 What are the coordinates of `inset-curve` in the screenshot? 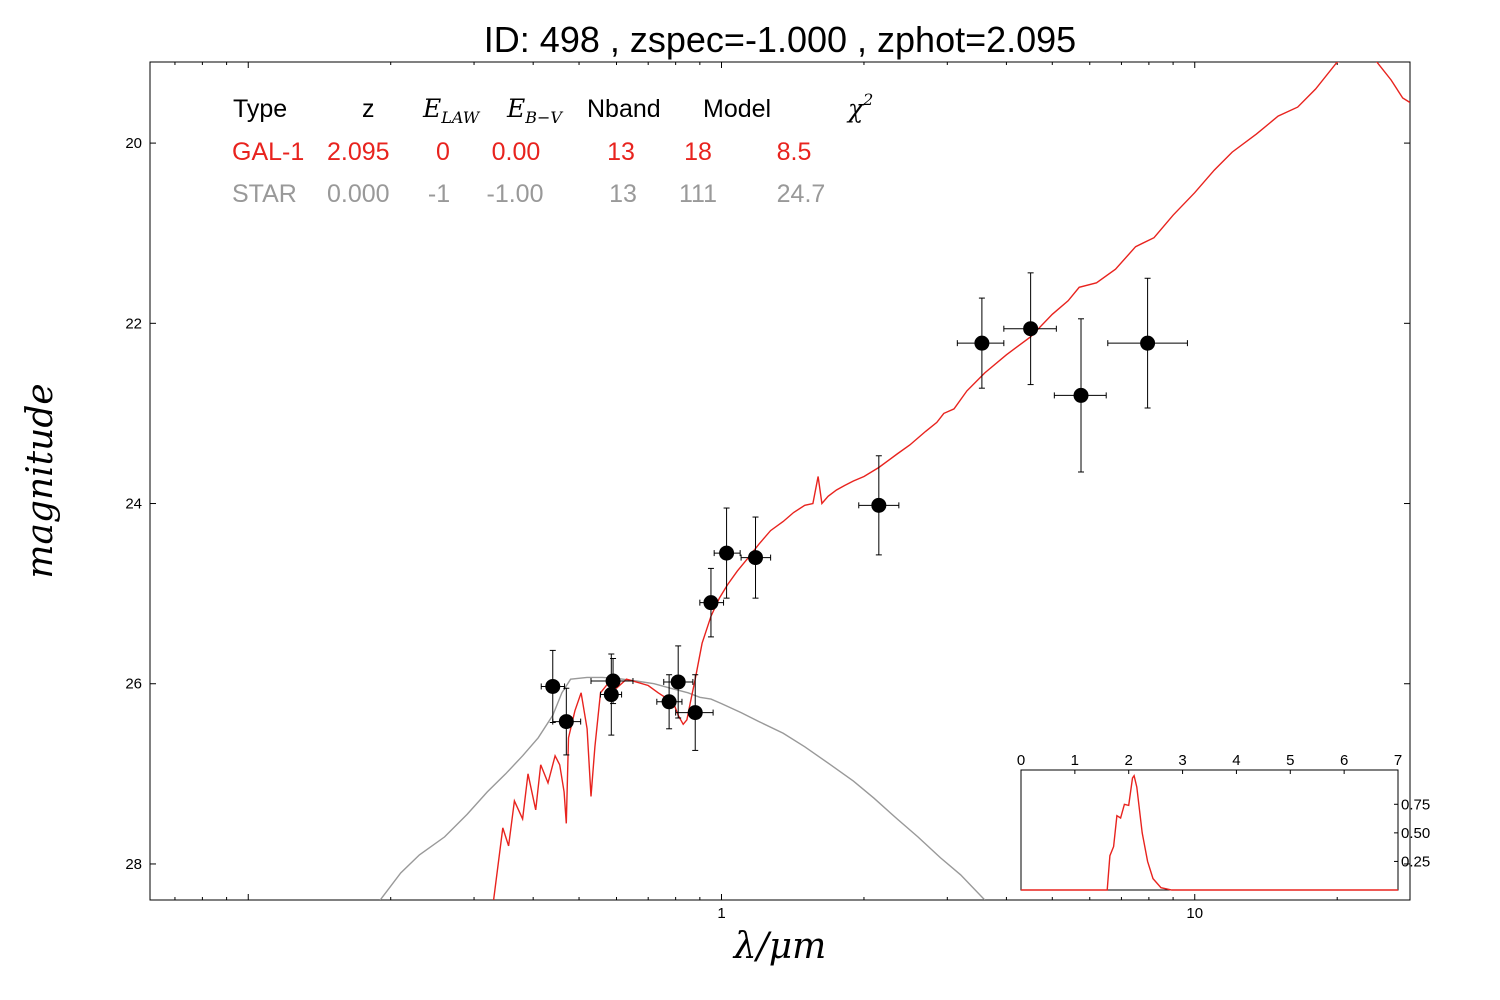 It's located at (1209, 832).